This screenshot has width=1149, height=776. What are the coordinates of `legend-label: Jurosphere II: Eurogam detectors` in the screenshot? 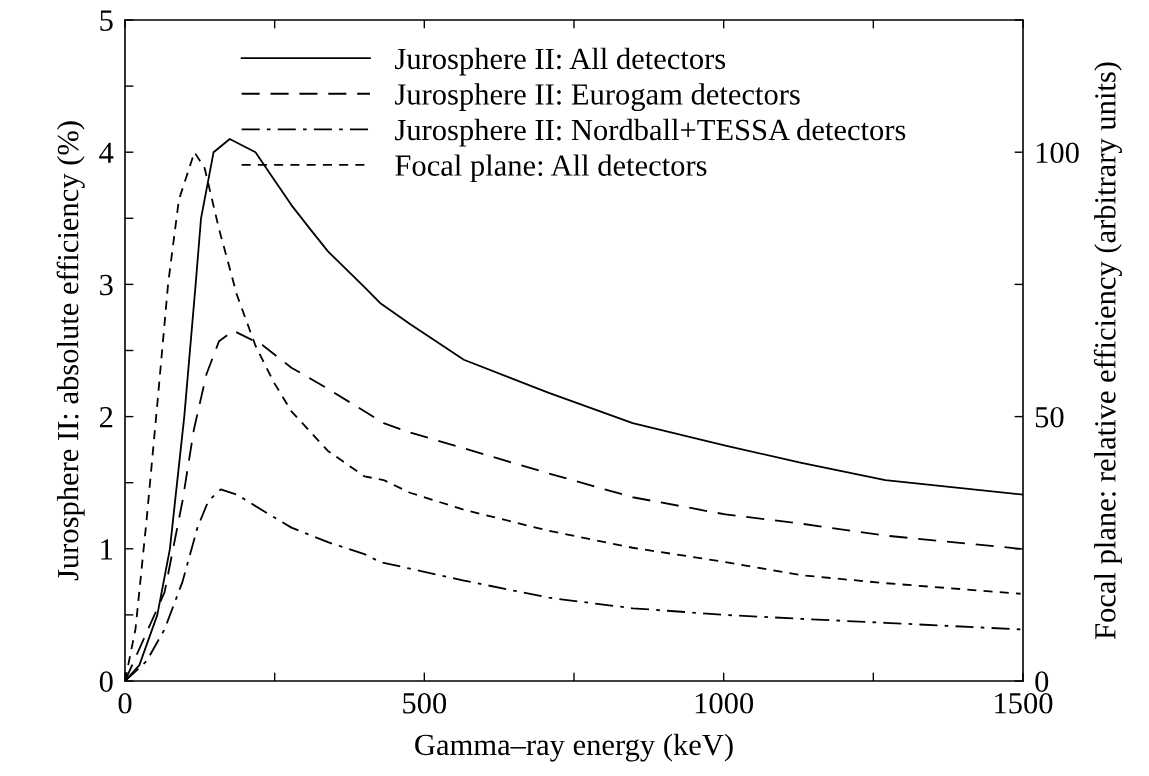 It's located at (597, 97).